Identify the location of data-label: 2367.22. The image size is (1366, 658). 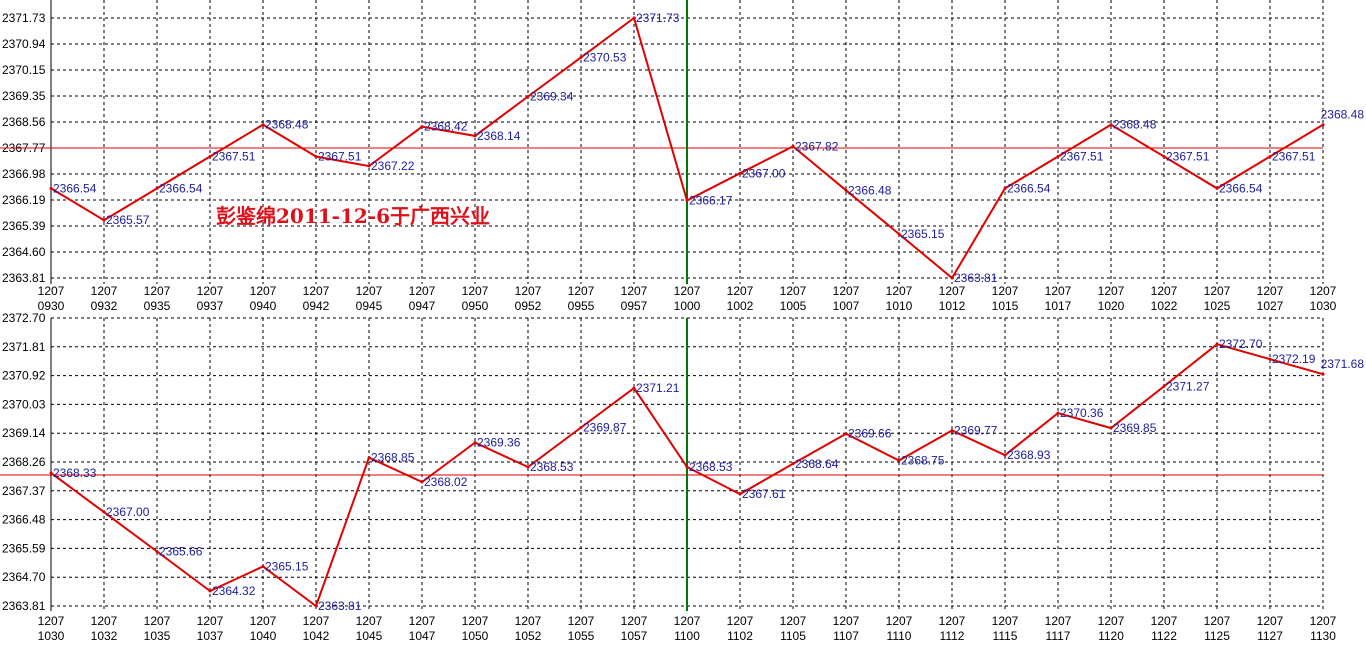
(393, 166).